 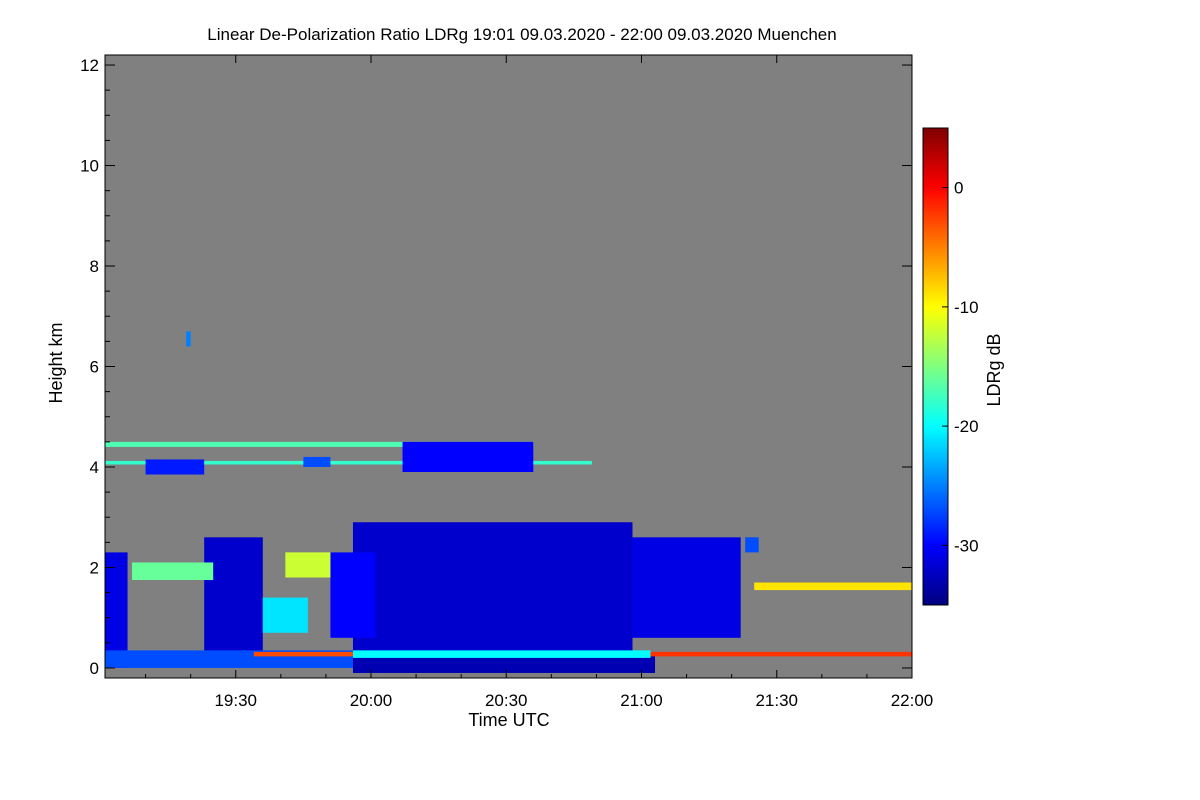 What do you see at coordinates (94, 467) in the screenshot?
I see `y-tick-label: 4` at bounding box center [94, 467].